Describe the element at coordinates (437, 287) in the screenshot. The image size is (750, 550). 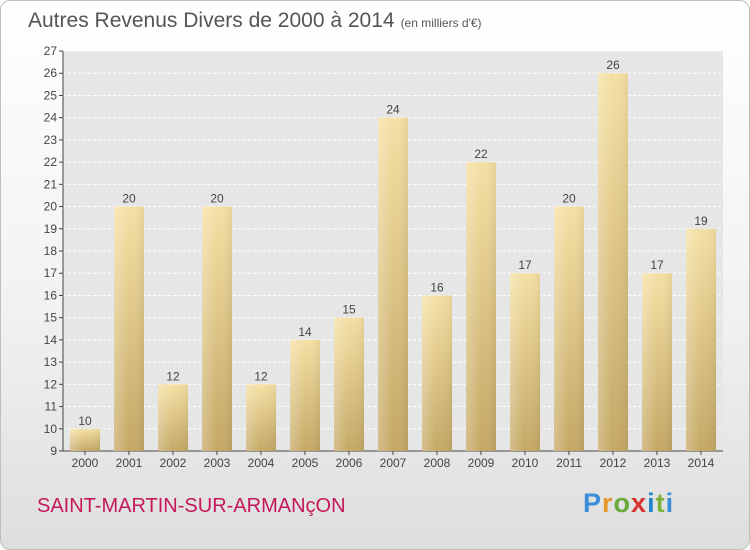
I see `data-label-2008: 16` at that location.